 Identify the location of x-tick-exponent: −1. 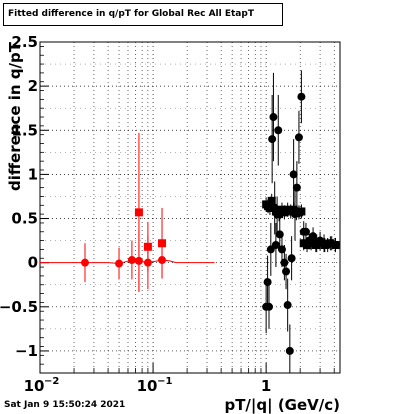
(164, 381).